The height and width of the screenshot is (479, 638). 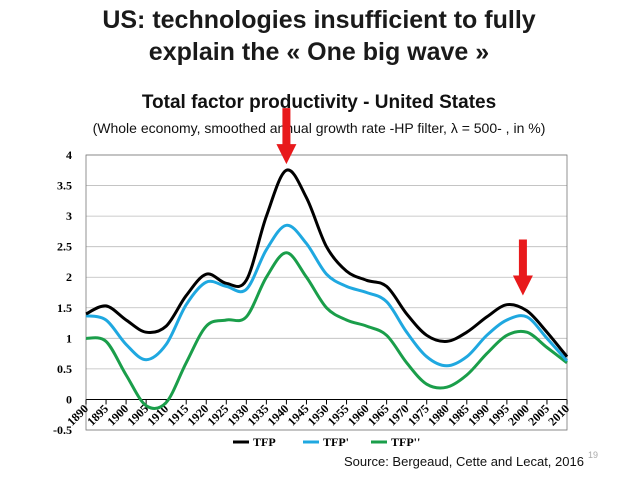 What do you see at coordinates (319, 20) in the screenshot?
I see `slide-title-line1: US: technologies insufficient to fully` at bounding box center [319, 20].